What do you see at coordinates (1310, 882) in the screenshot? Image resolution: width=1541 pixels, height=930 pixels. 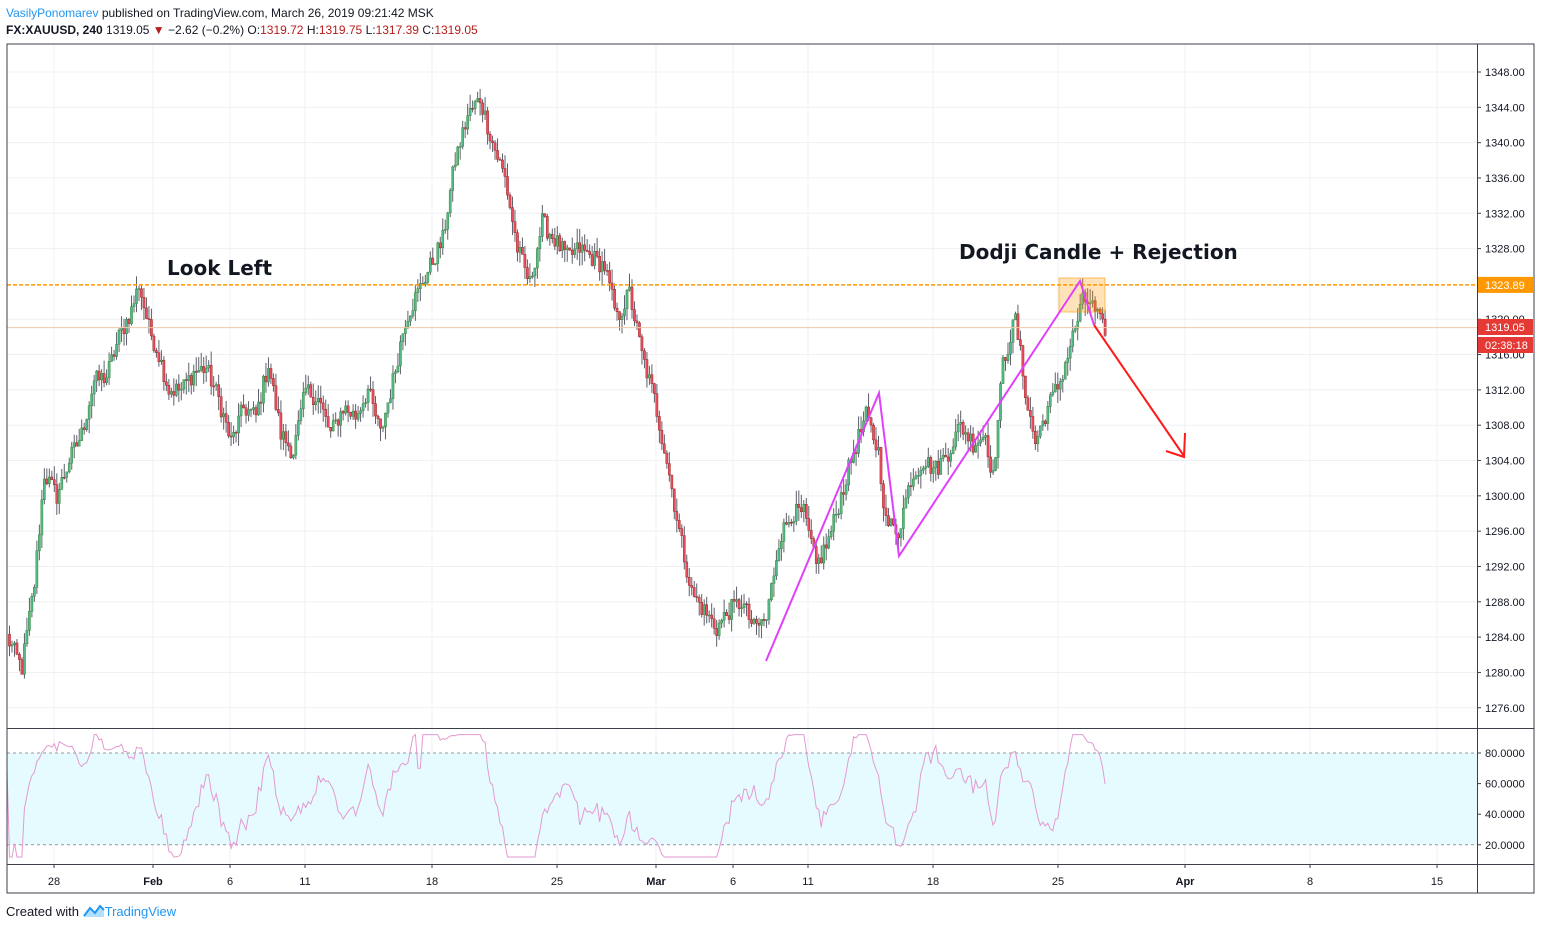 I see `time-tick-label: 8` at bounding box center [1310, 882].